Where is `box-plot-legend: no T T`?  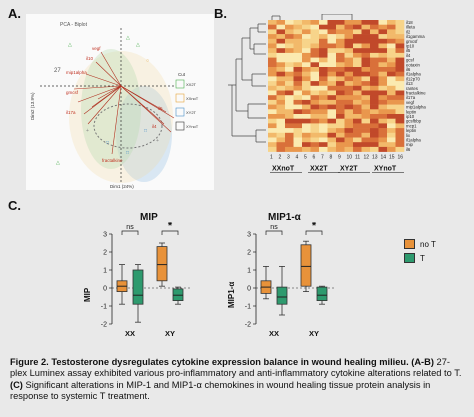 box-plot-legend: no T T is located at coordinates (420, 253).